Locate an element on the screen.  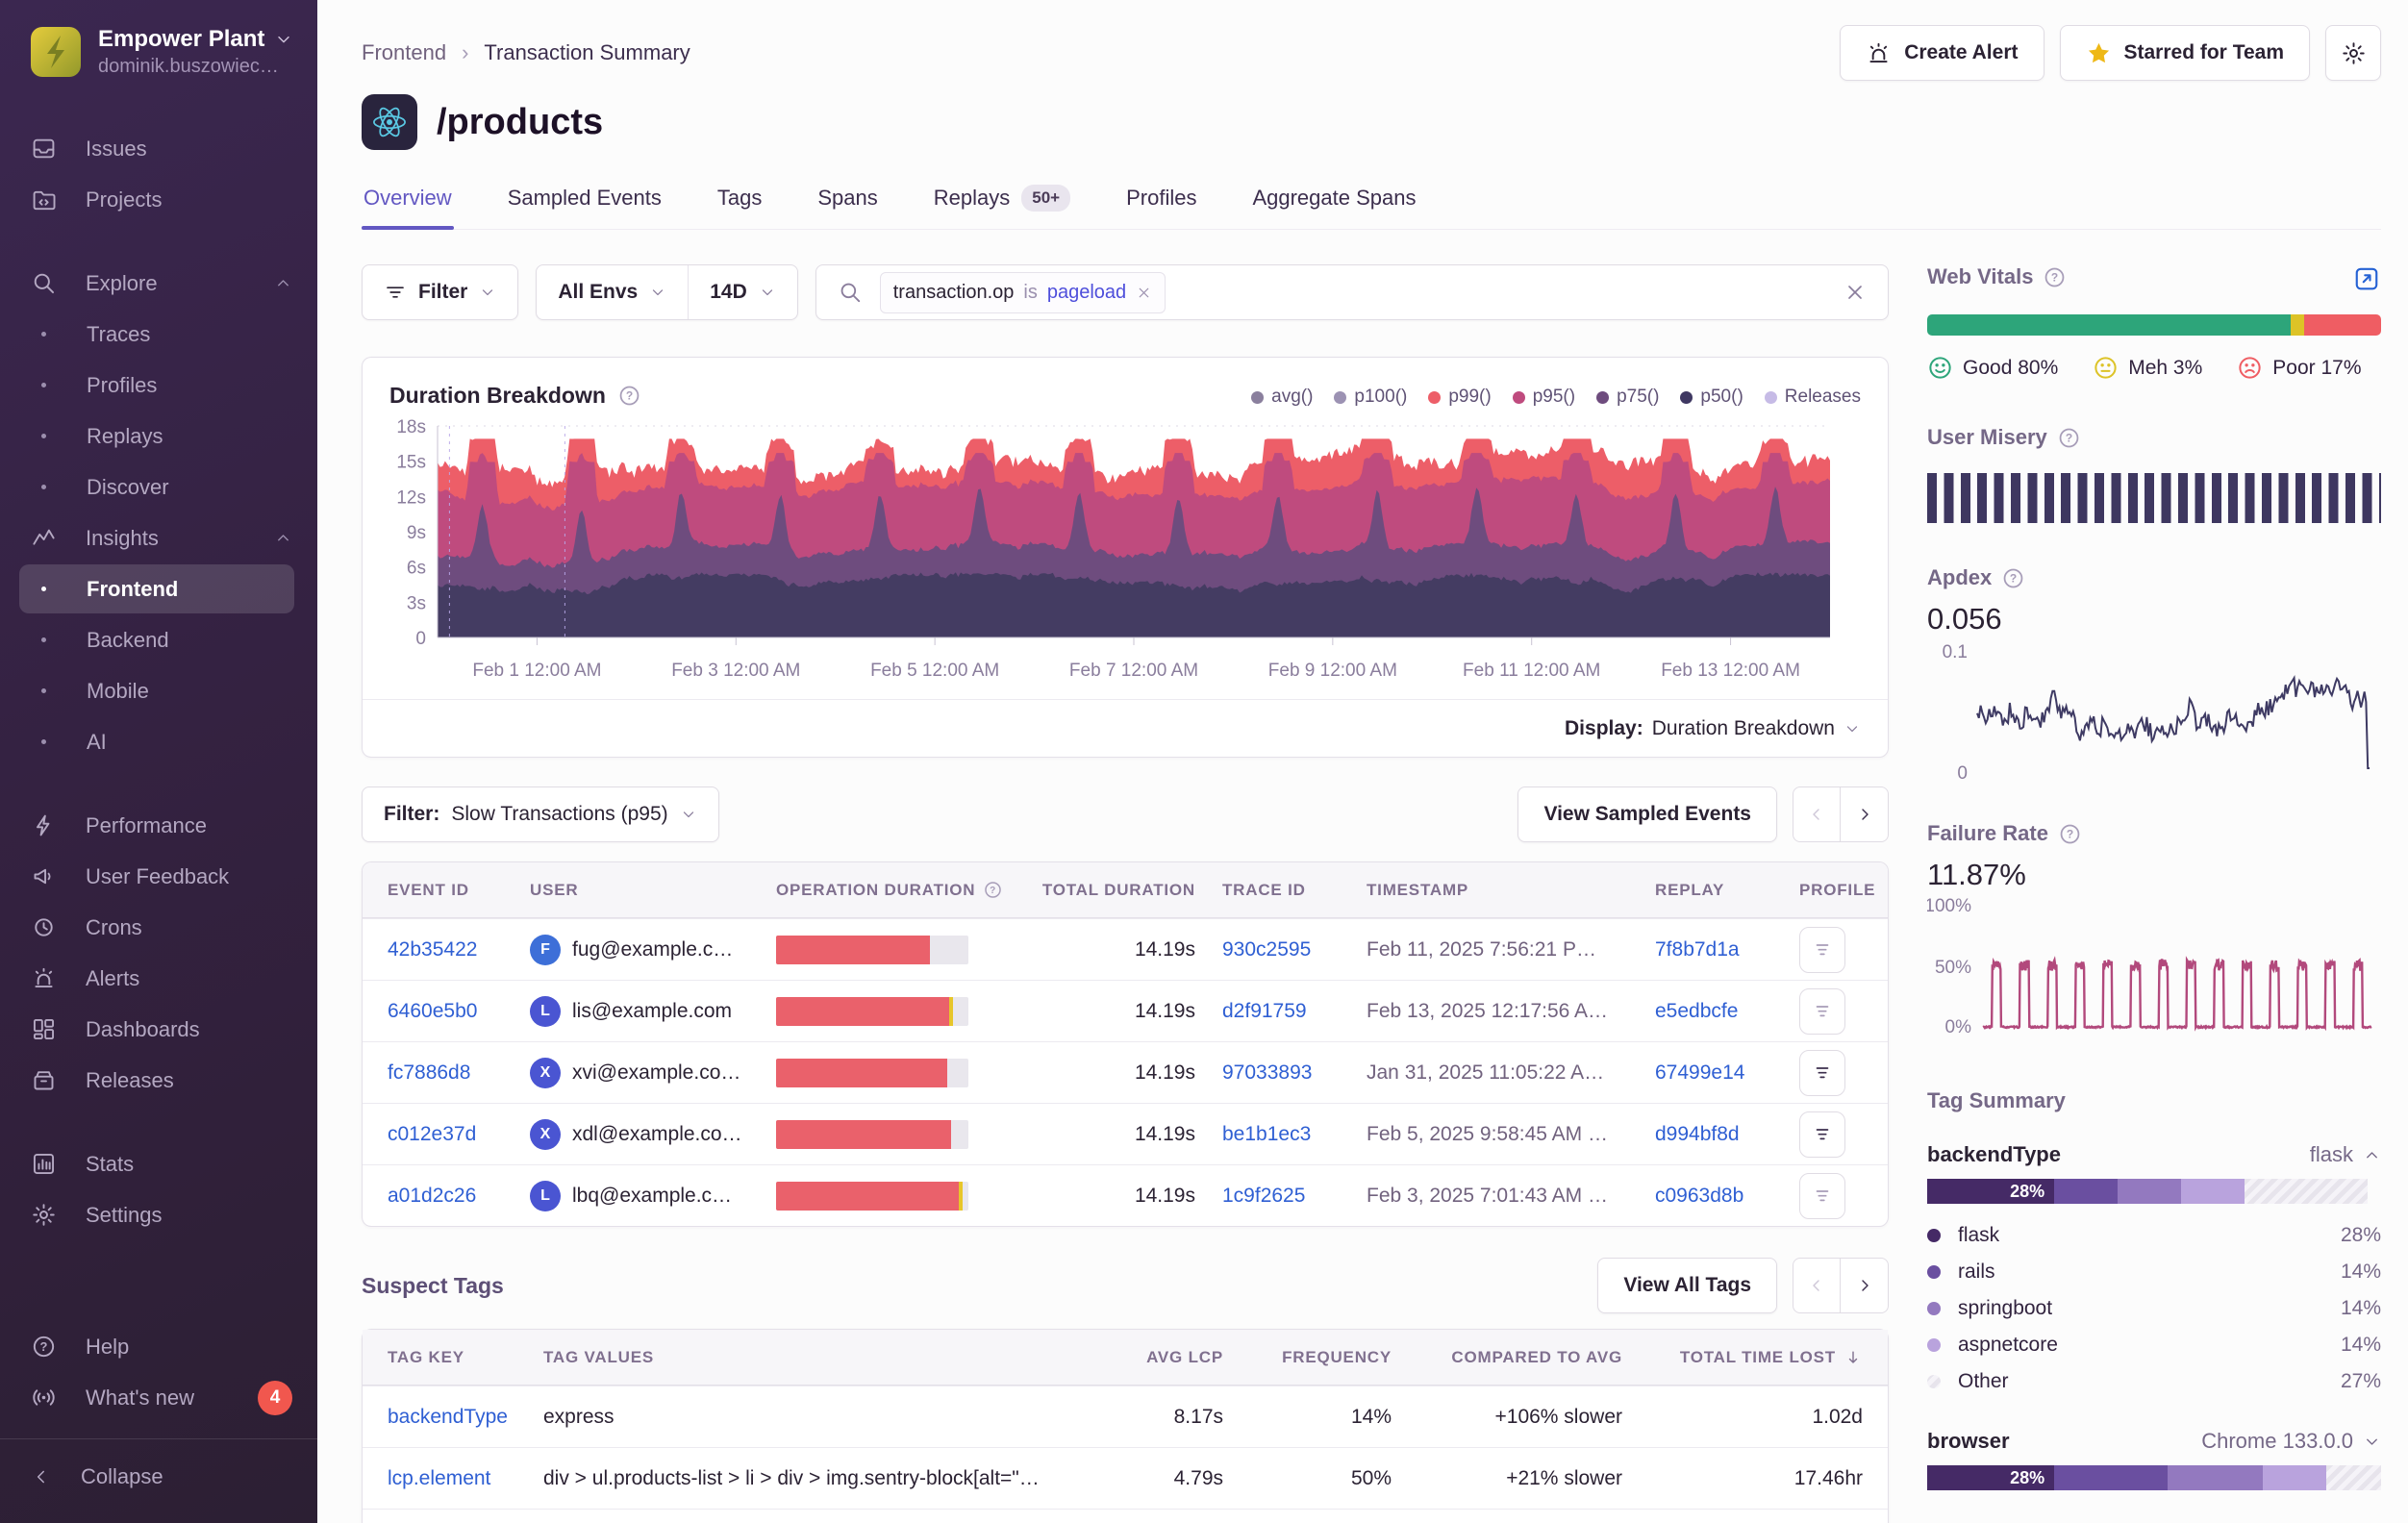
replay-link: e5edbcfe is located at coordinates (1697, 1010).